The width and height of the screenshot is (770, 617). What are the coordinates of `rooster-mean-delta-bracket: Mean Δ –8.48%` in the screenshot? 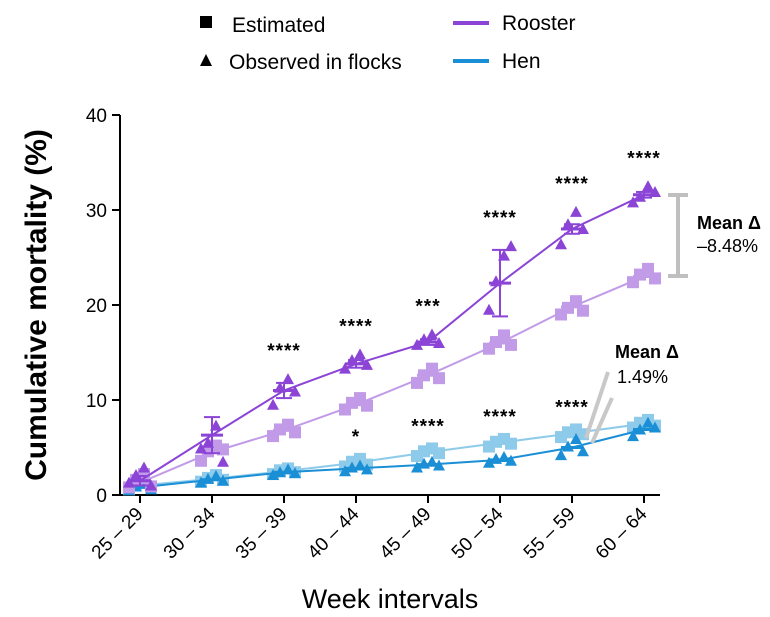 It's located at (714, 235).